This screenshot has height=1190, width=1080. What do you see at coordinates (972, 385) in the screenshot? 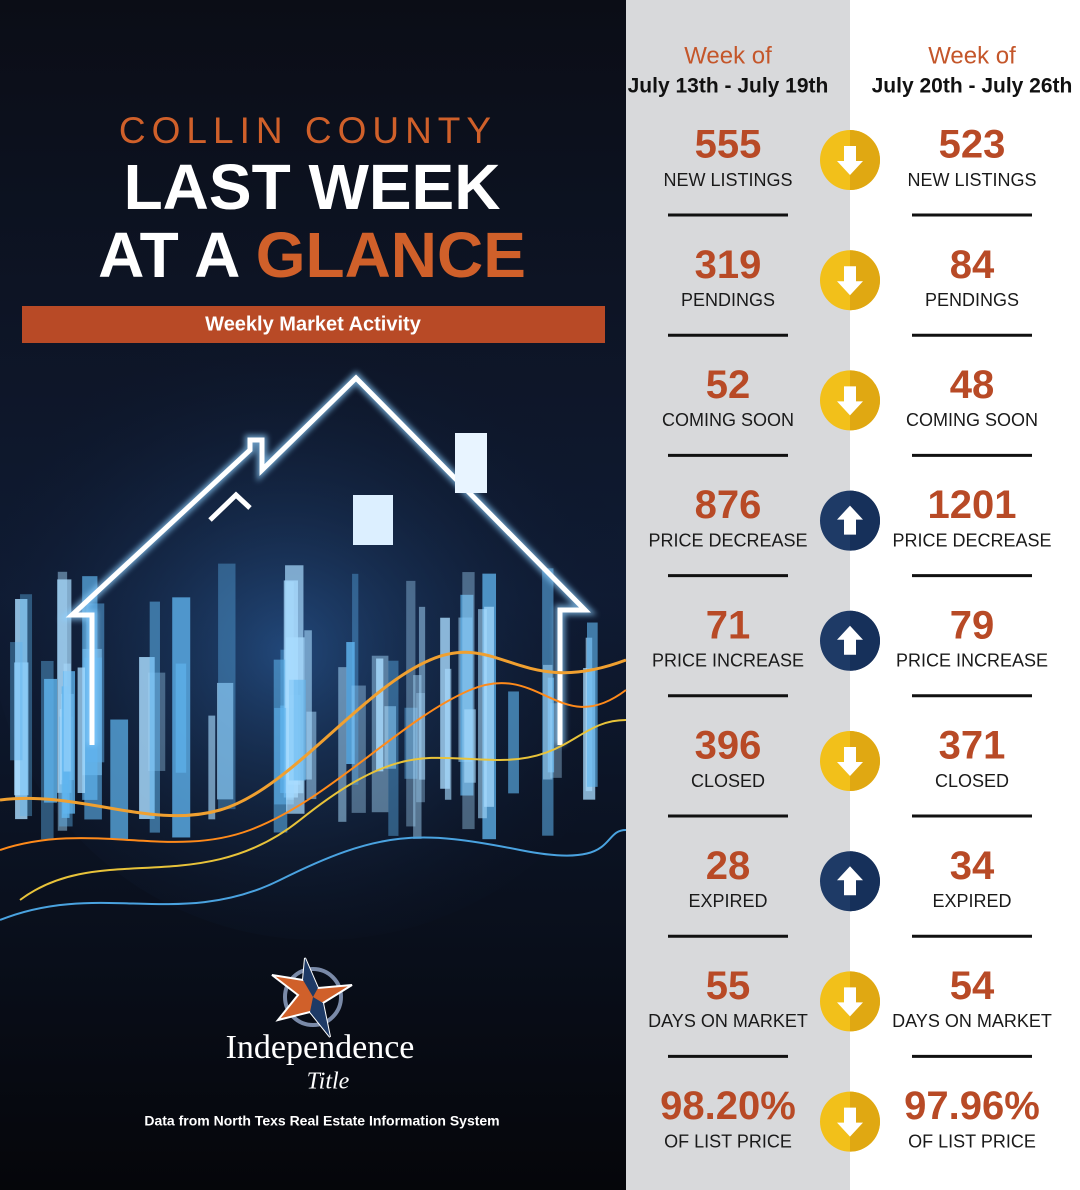
I see `current-value: 48` at bounding box center [972, 385].